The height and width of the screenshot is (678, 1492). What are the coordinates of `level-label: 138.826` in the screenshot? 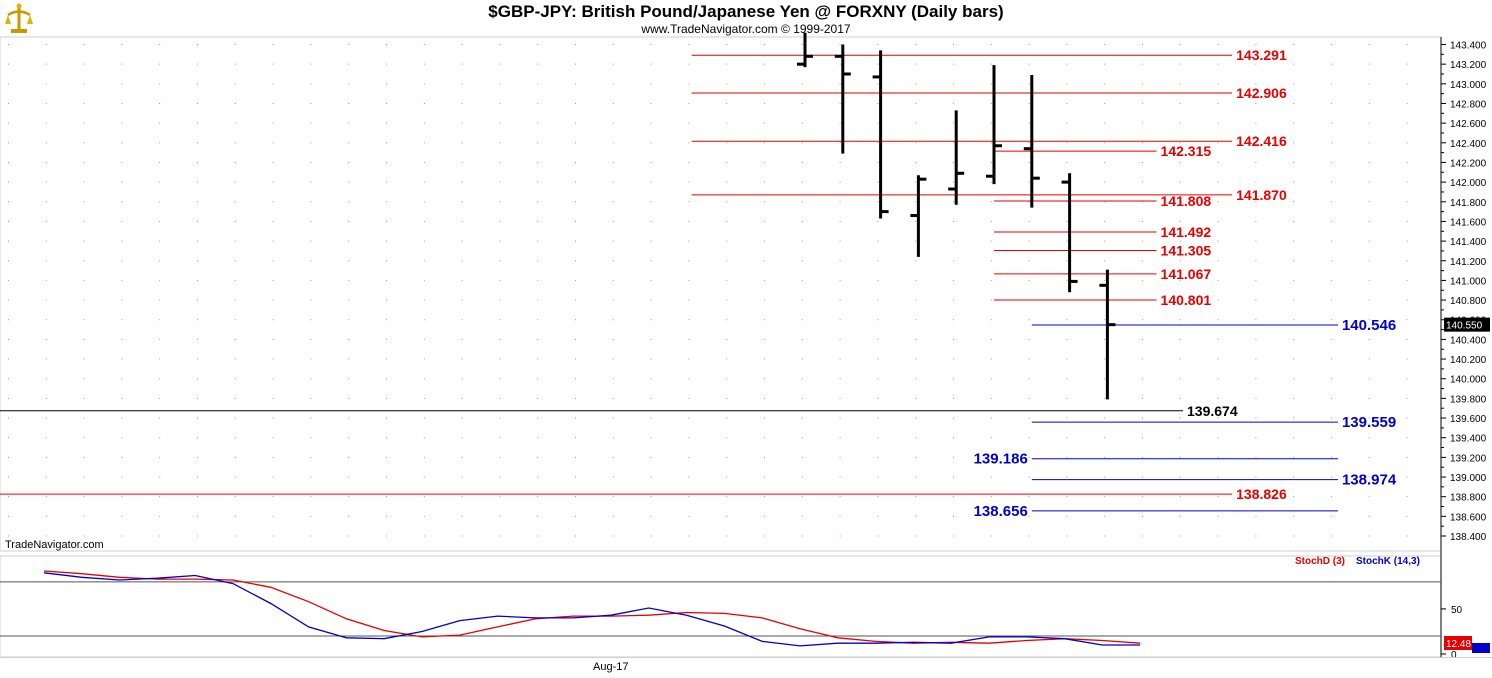 It's located at (1261, 494).